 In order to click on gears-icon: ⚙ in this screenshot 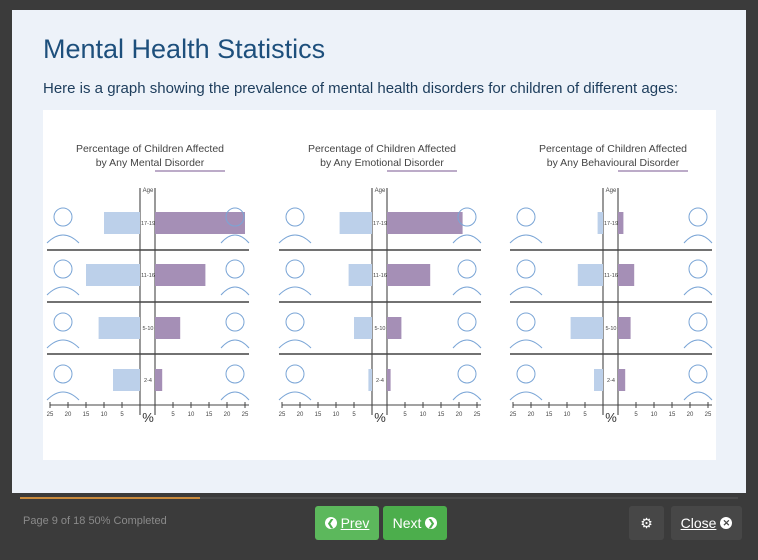, I will do `click(646, 522)`.